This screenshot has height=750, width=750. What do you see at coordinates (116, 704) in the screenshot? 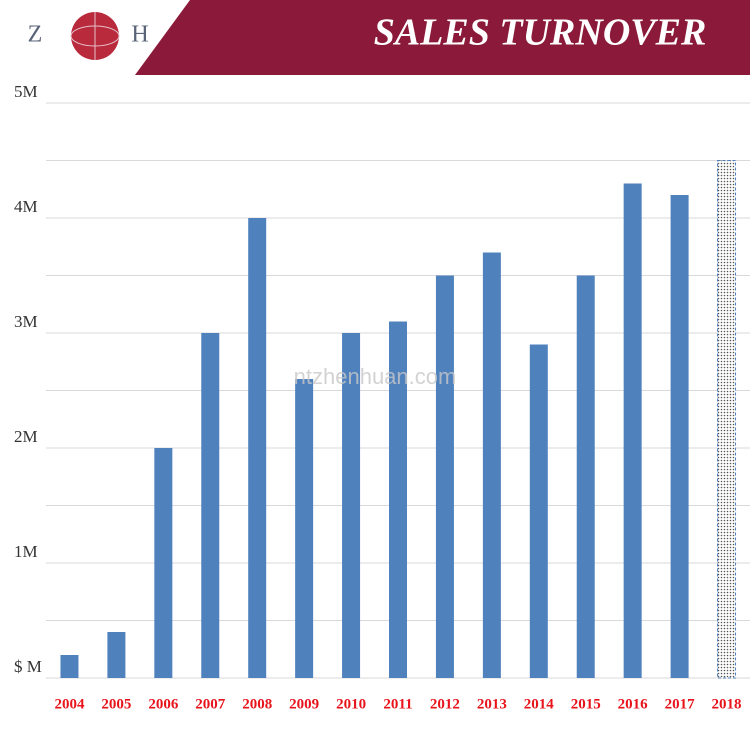
I see `x-tick-label: 2005` at bounding box center [116, 704].